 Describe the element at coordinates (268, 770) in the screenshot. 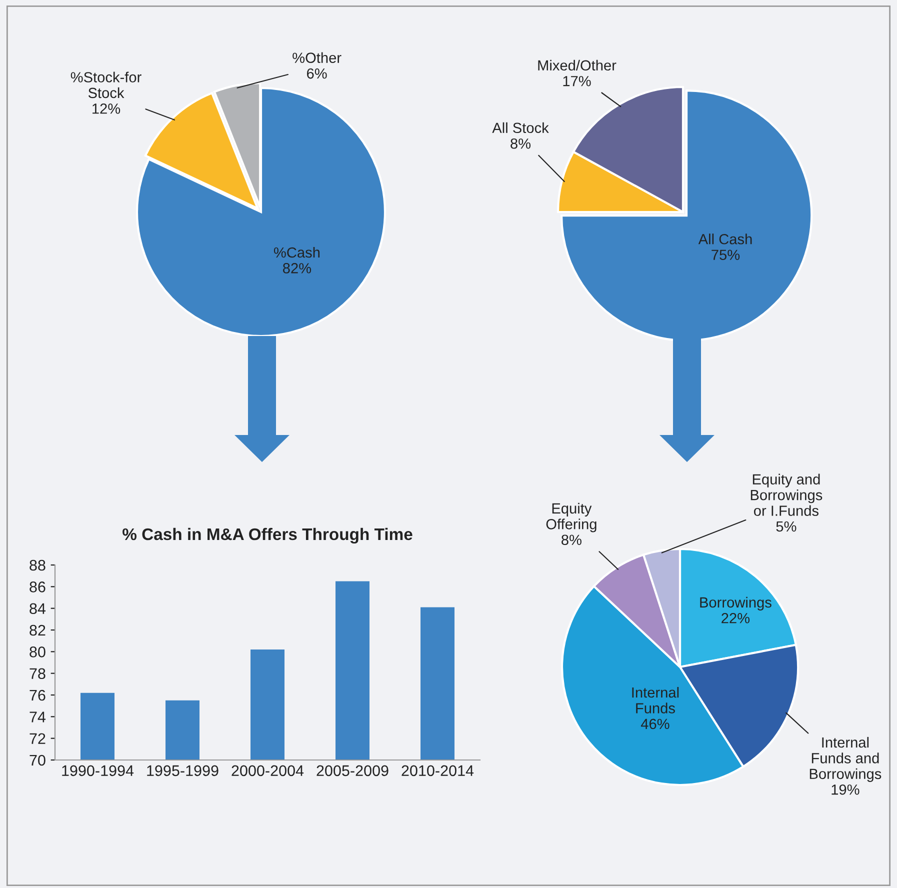

I see `x-tick-label: 2000-2004` at that location.